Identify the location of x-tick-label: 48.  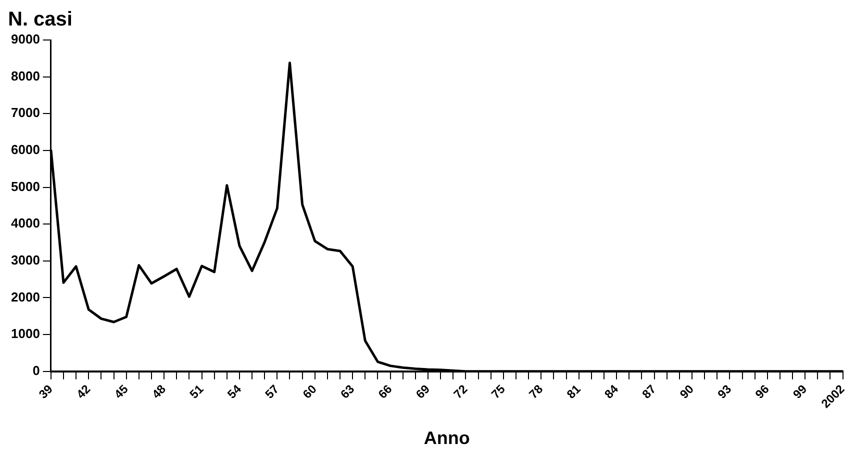
(159, 392).